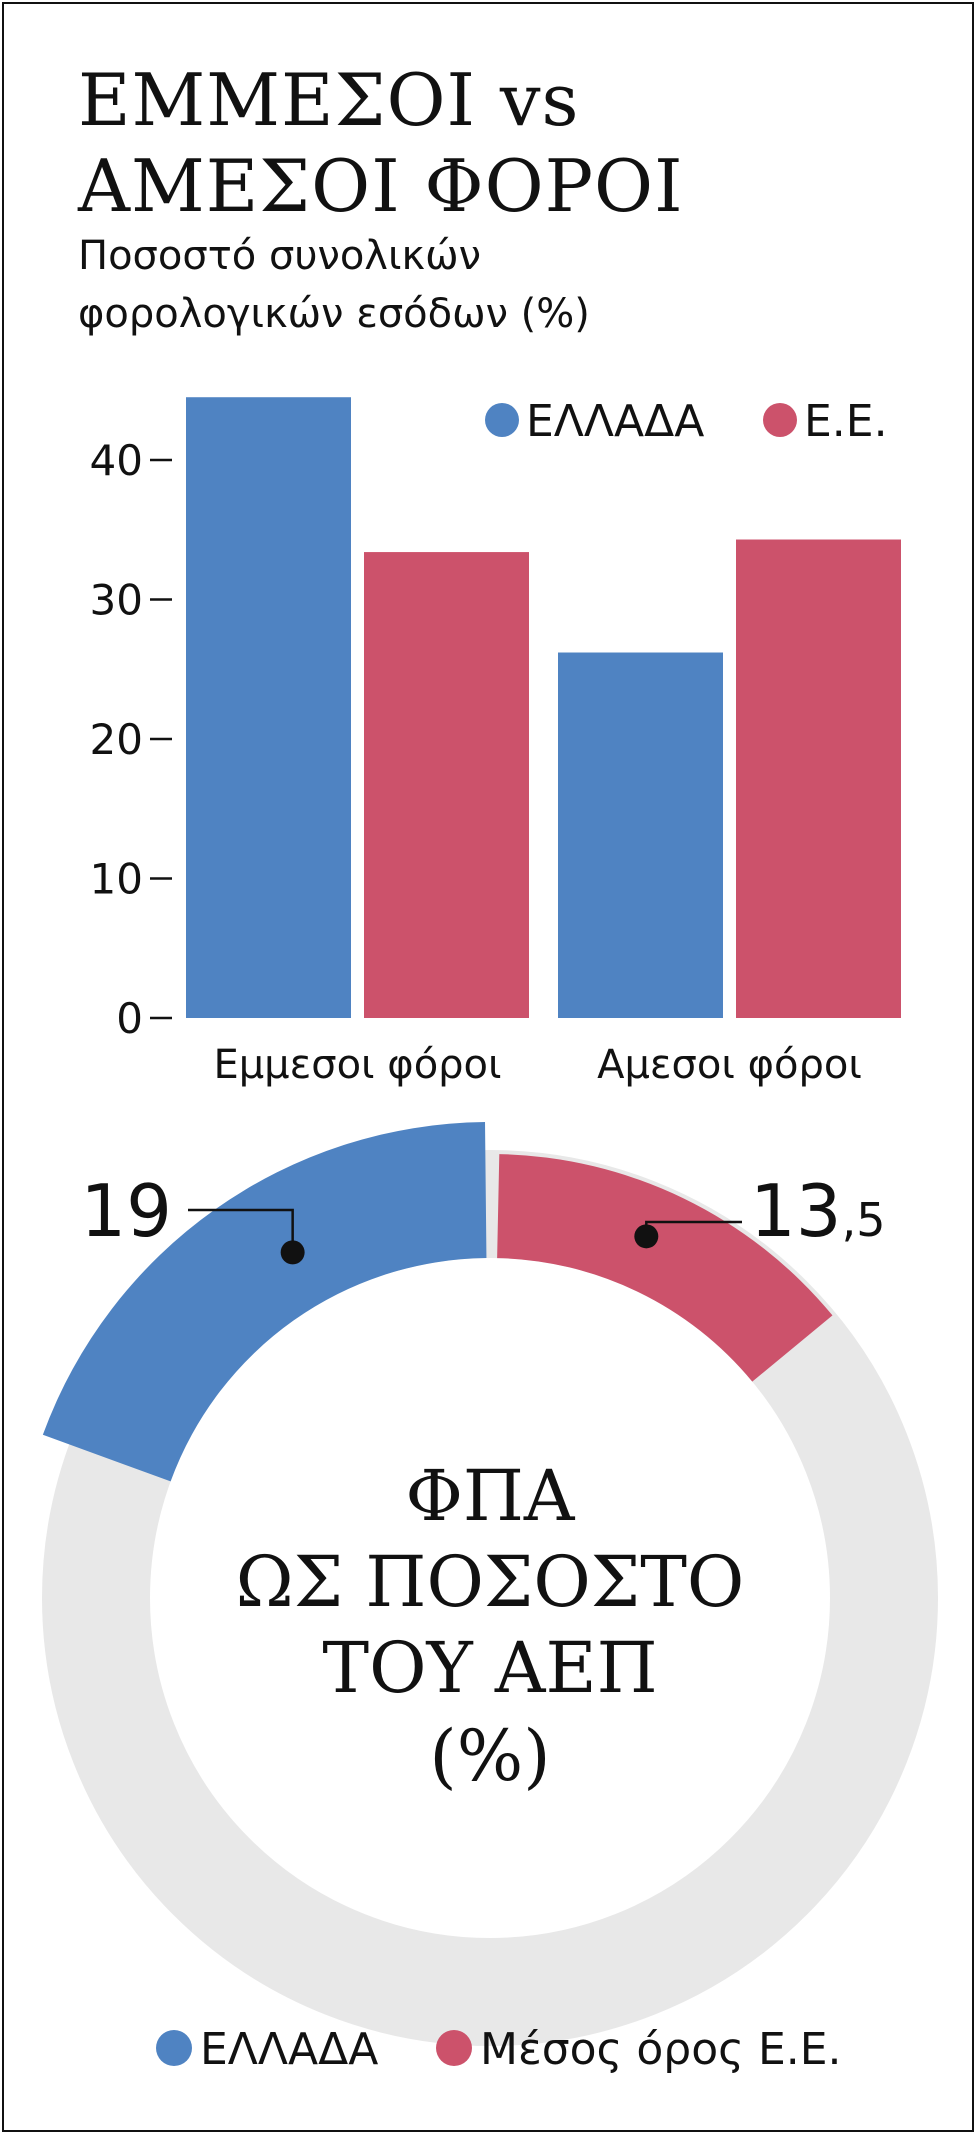  What do you see at coordinates (116, 460) in the screenshot?
I see `y-tick-label: 40` at bounding box center [116, 460].